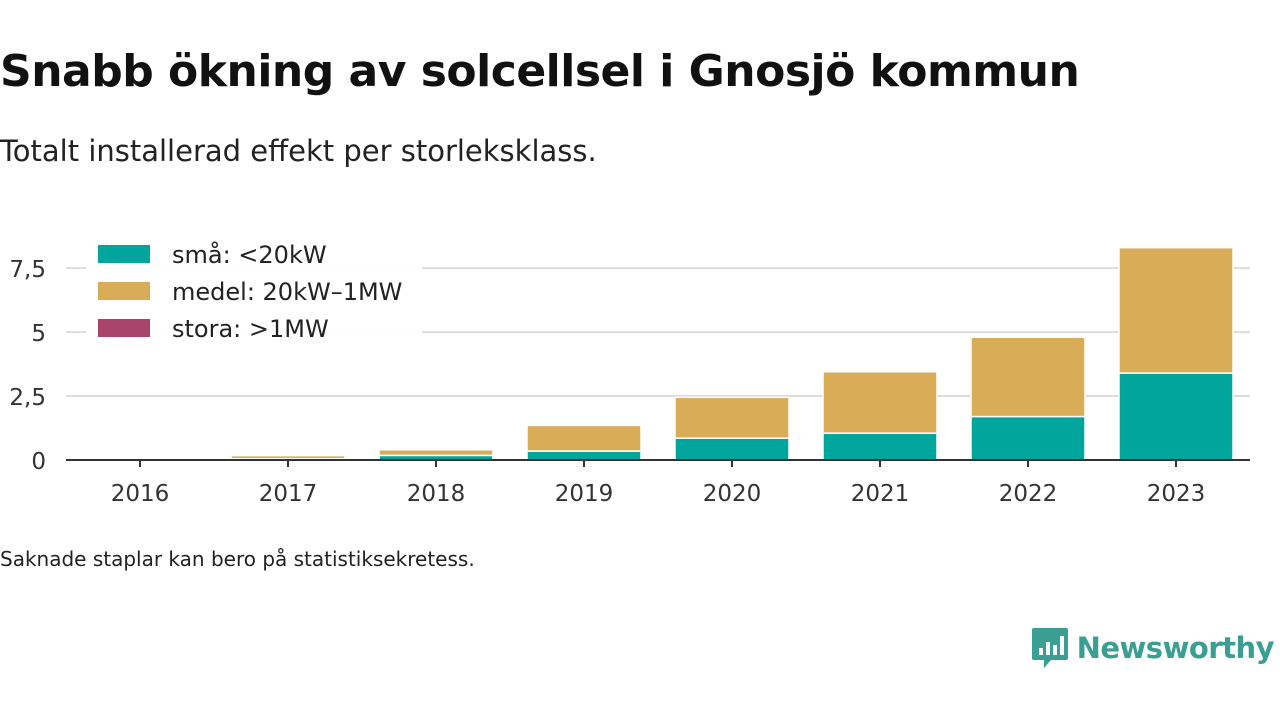 The height and width of the screenshot is (720, 1280). What do you see at coordinates (38, 462) in the screenshot?
I see `y-tick-label: 0` at bounding box center [38, 462].